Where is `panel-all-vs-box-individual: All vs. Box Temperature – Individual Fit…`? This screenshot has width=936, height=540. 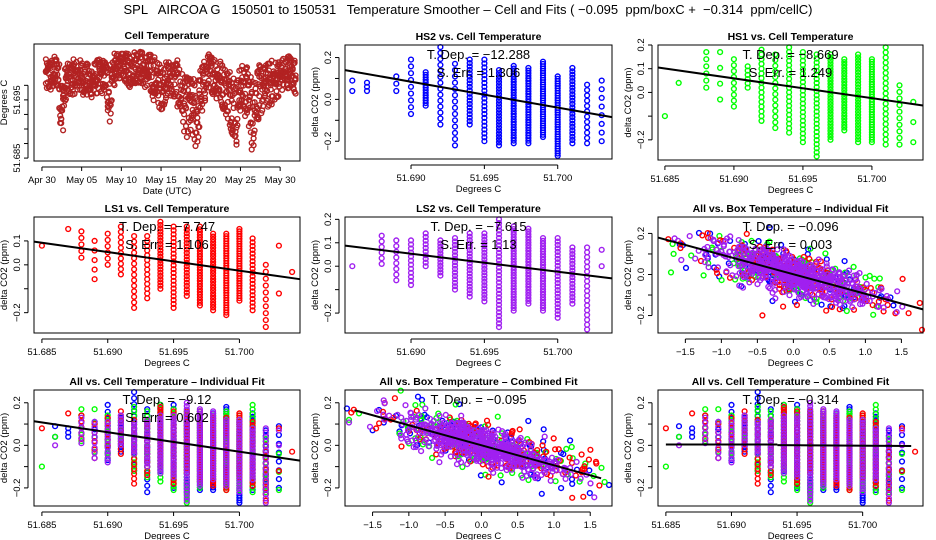
panel-all-vs-box-individual: All vs. Box Temperature – Individual Fit… is located at coordinates (774, 286).